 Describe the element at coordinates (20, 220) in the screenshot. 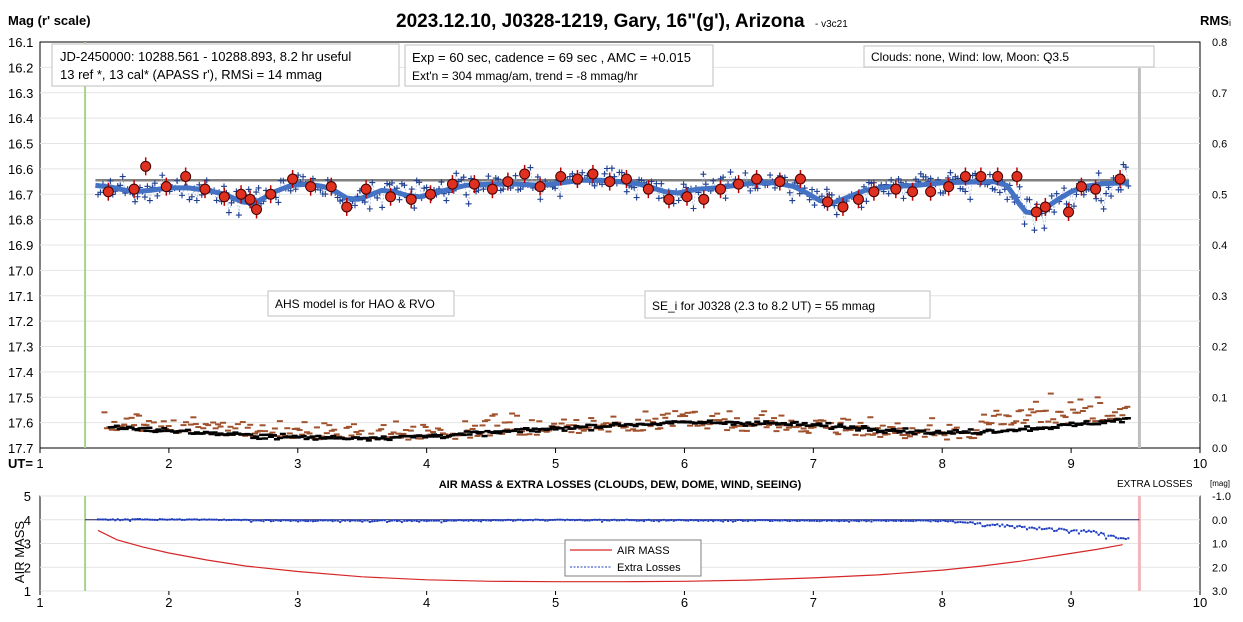

I see `y-tick-label: 16.8` at that location.